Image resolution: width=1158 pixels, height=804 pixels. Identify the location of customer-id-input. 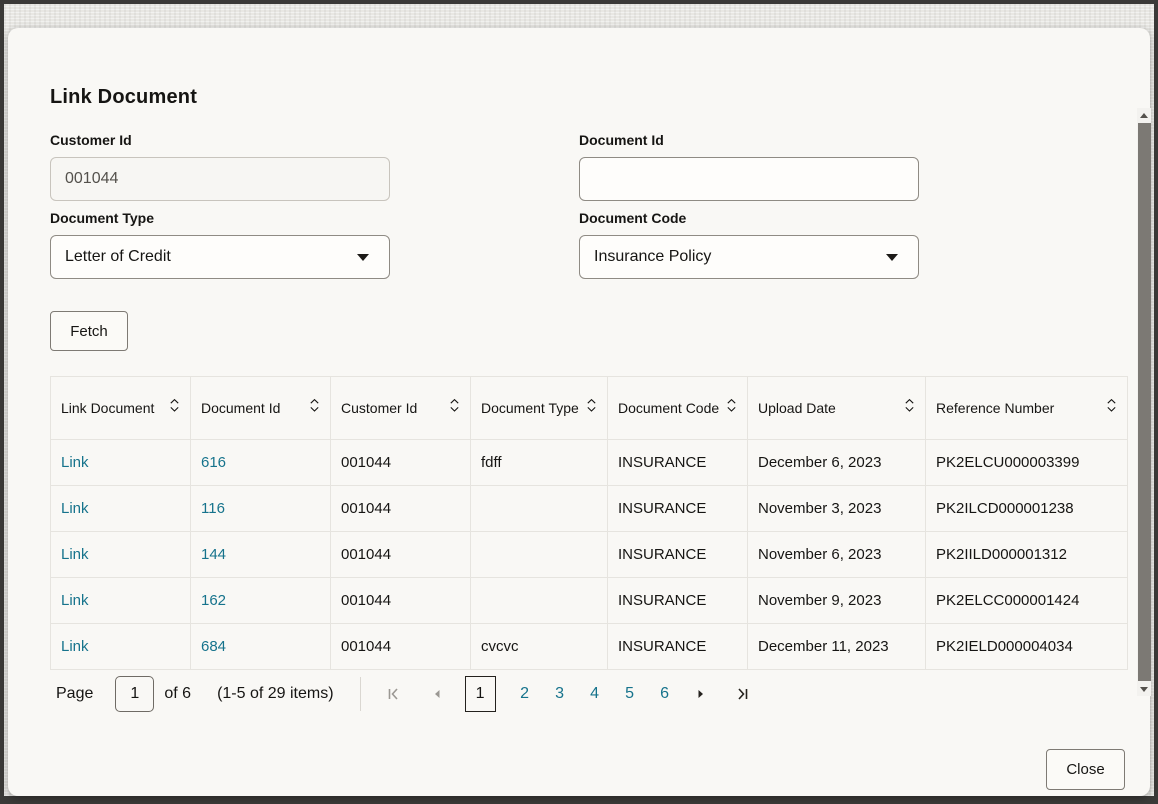
(220, 179).